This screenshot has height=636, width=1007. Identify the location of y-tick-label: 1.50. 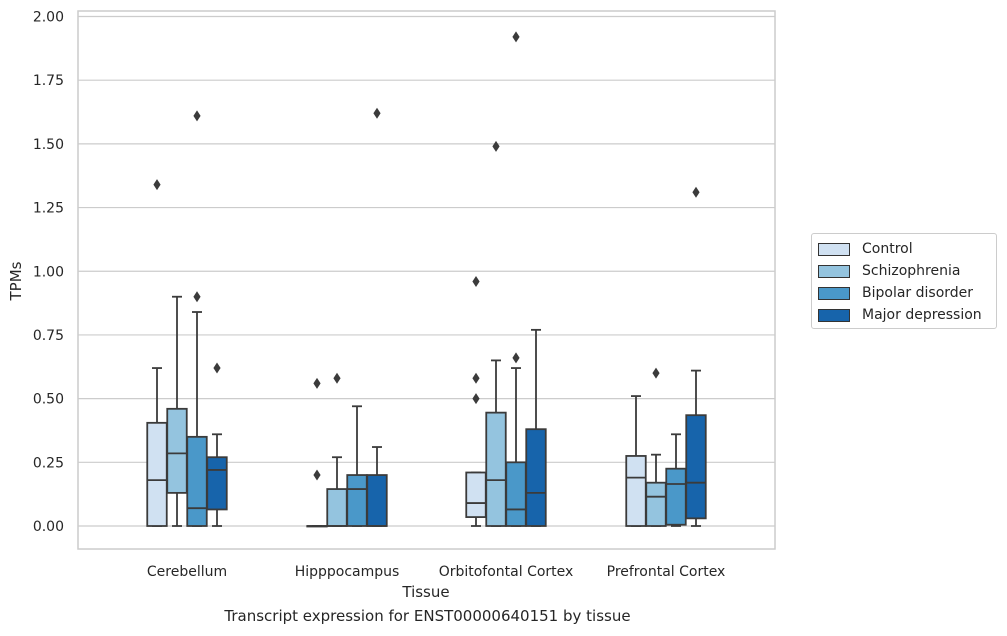
(48, 145).